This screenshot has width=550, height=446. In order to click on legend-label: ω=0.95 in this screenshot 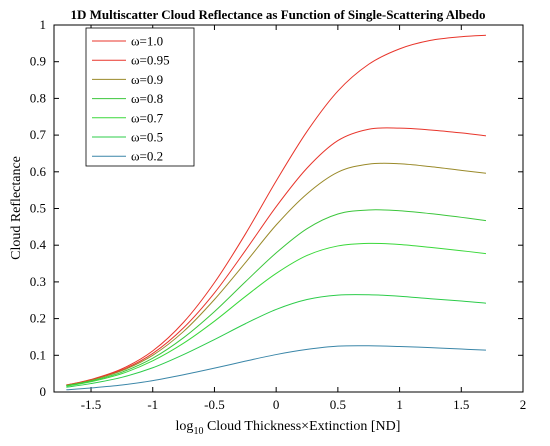, I will do `click(150, 60)`.